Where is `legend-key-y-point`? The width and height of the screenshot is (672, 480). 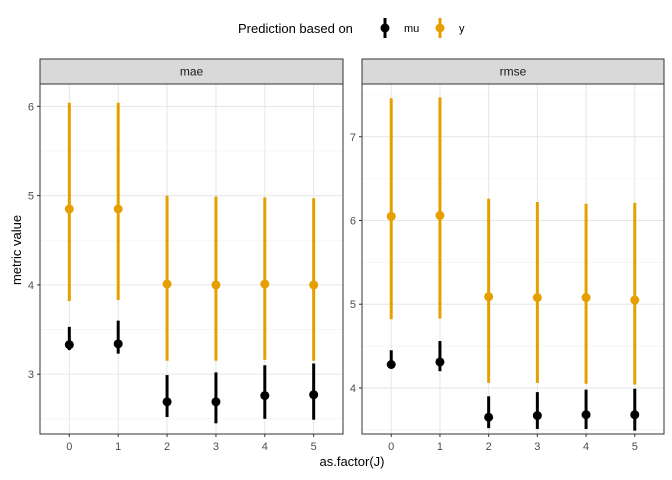 legend-key-y-point is located at coordinates (440, 28).